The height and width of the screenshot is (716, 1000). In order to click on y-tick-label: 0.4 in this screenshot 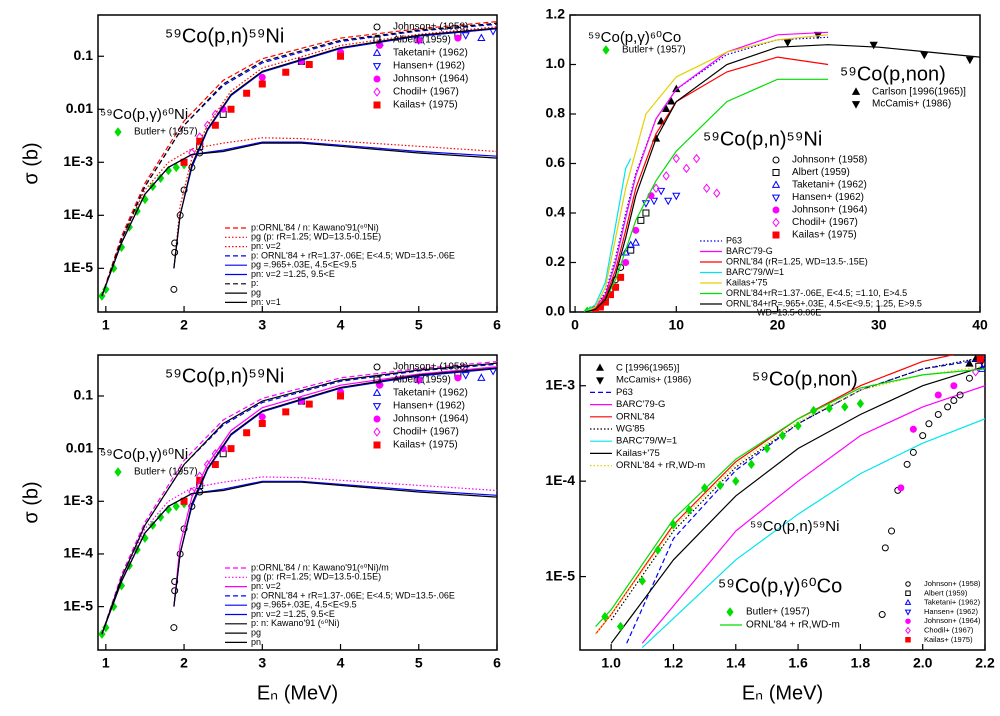, I will do `click(556, 212)`.